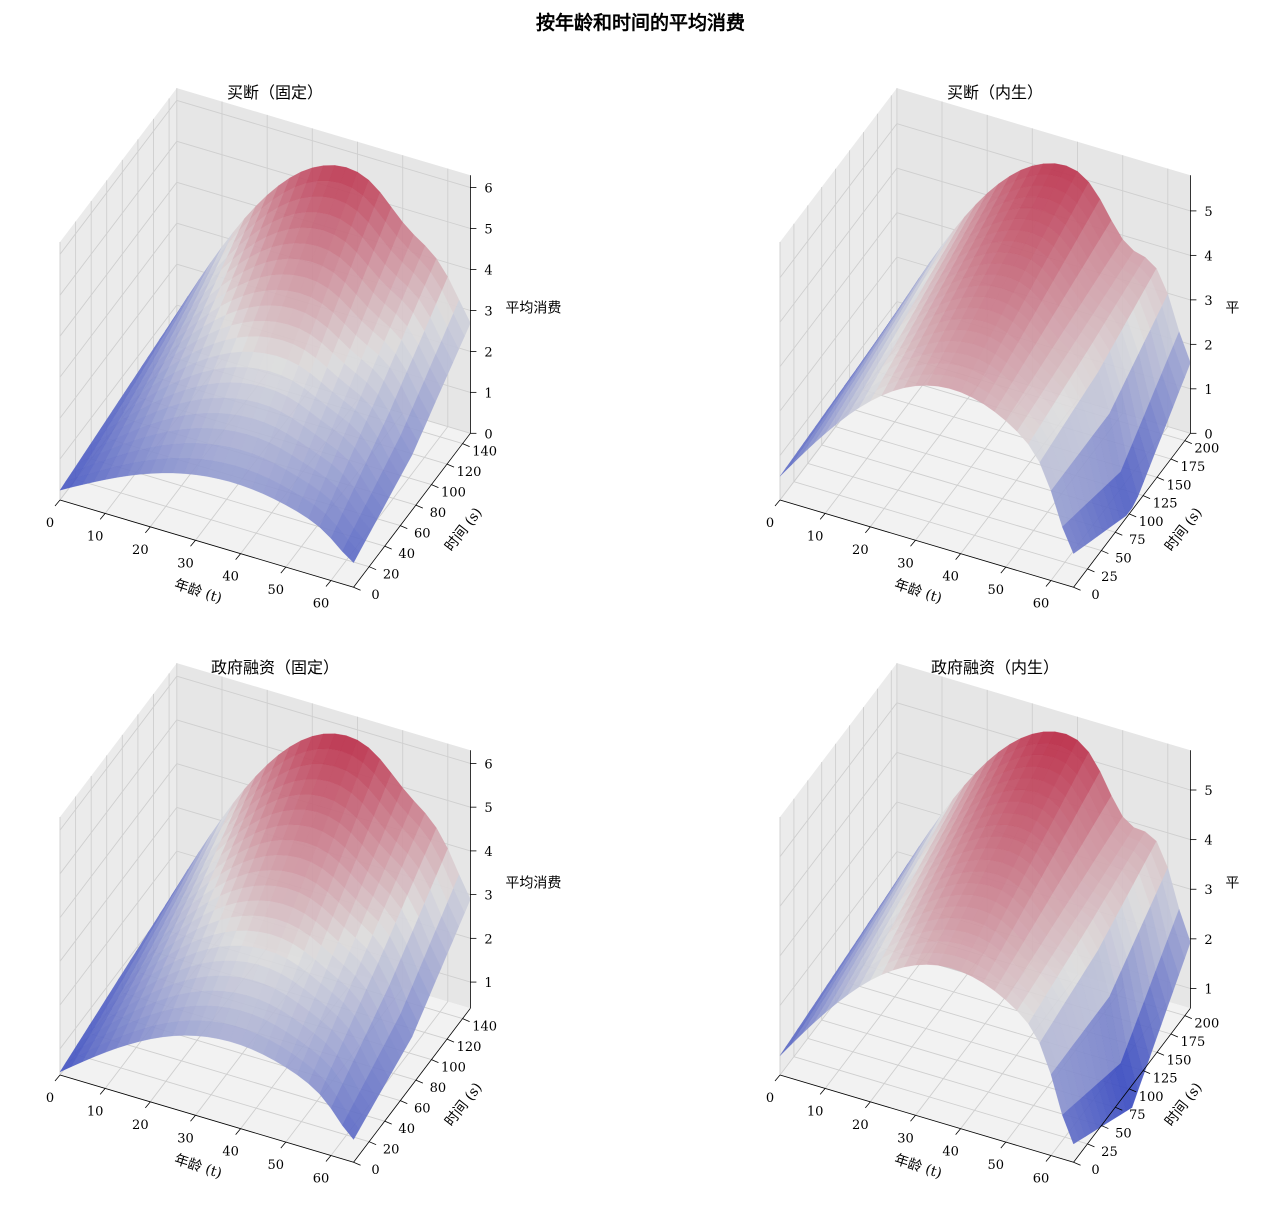  What do you see at coordinates (640, 23) in the screenshot?
I see `figure-title: 按年龄和时间的平均消费` at bounding box center [640, 23].